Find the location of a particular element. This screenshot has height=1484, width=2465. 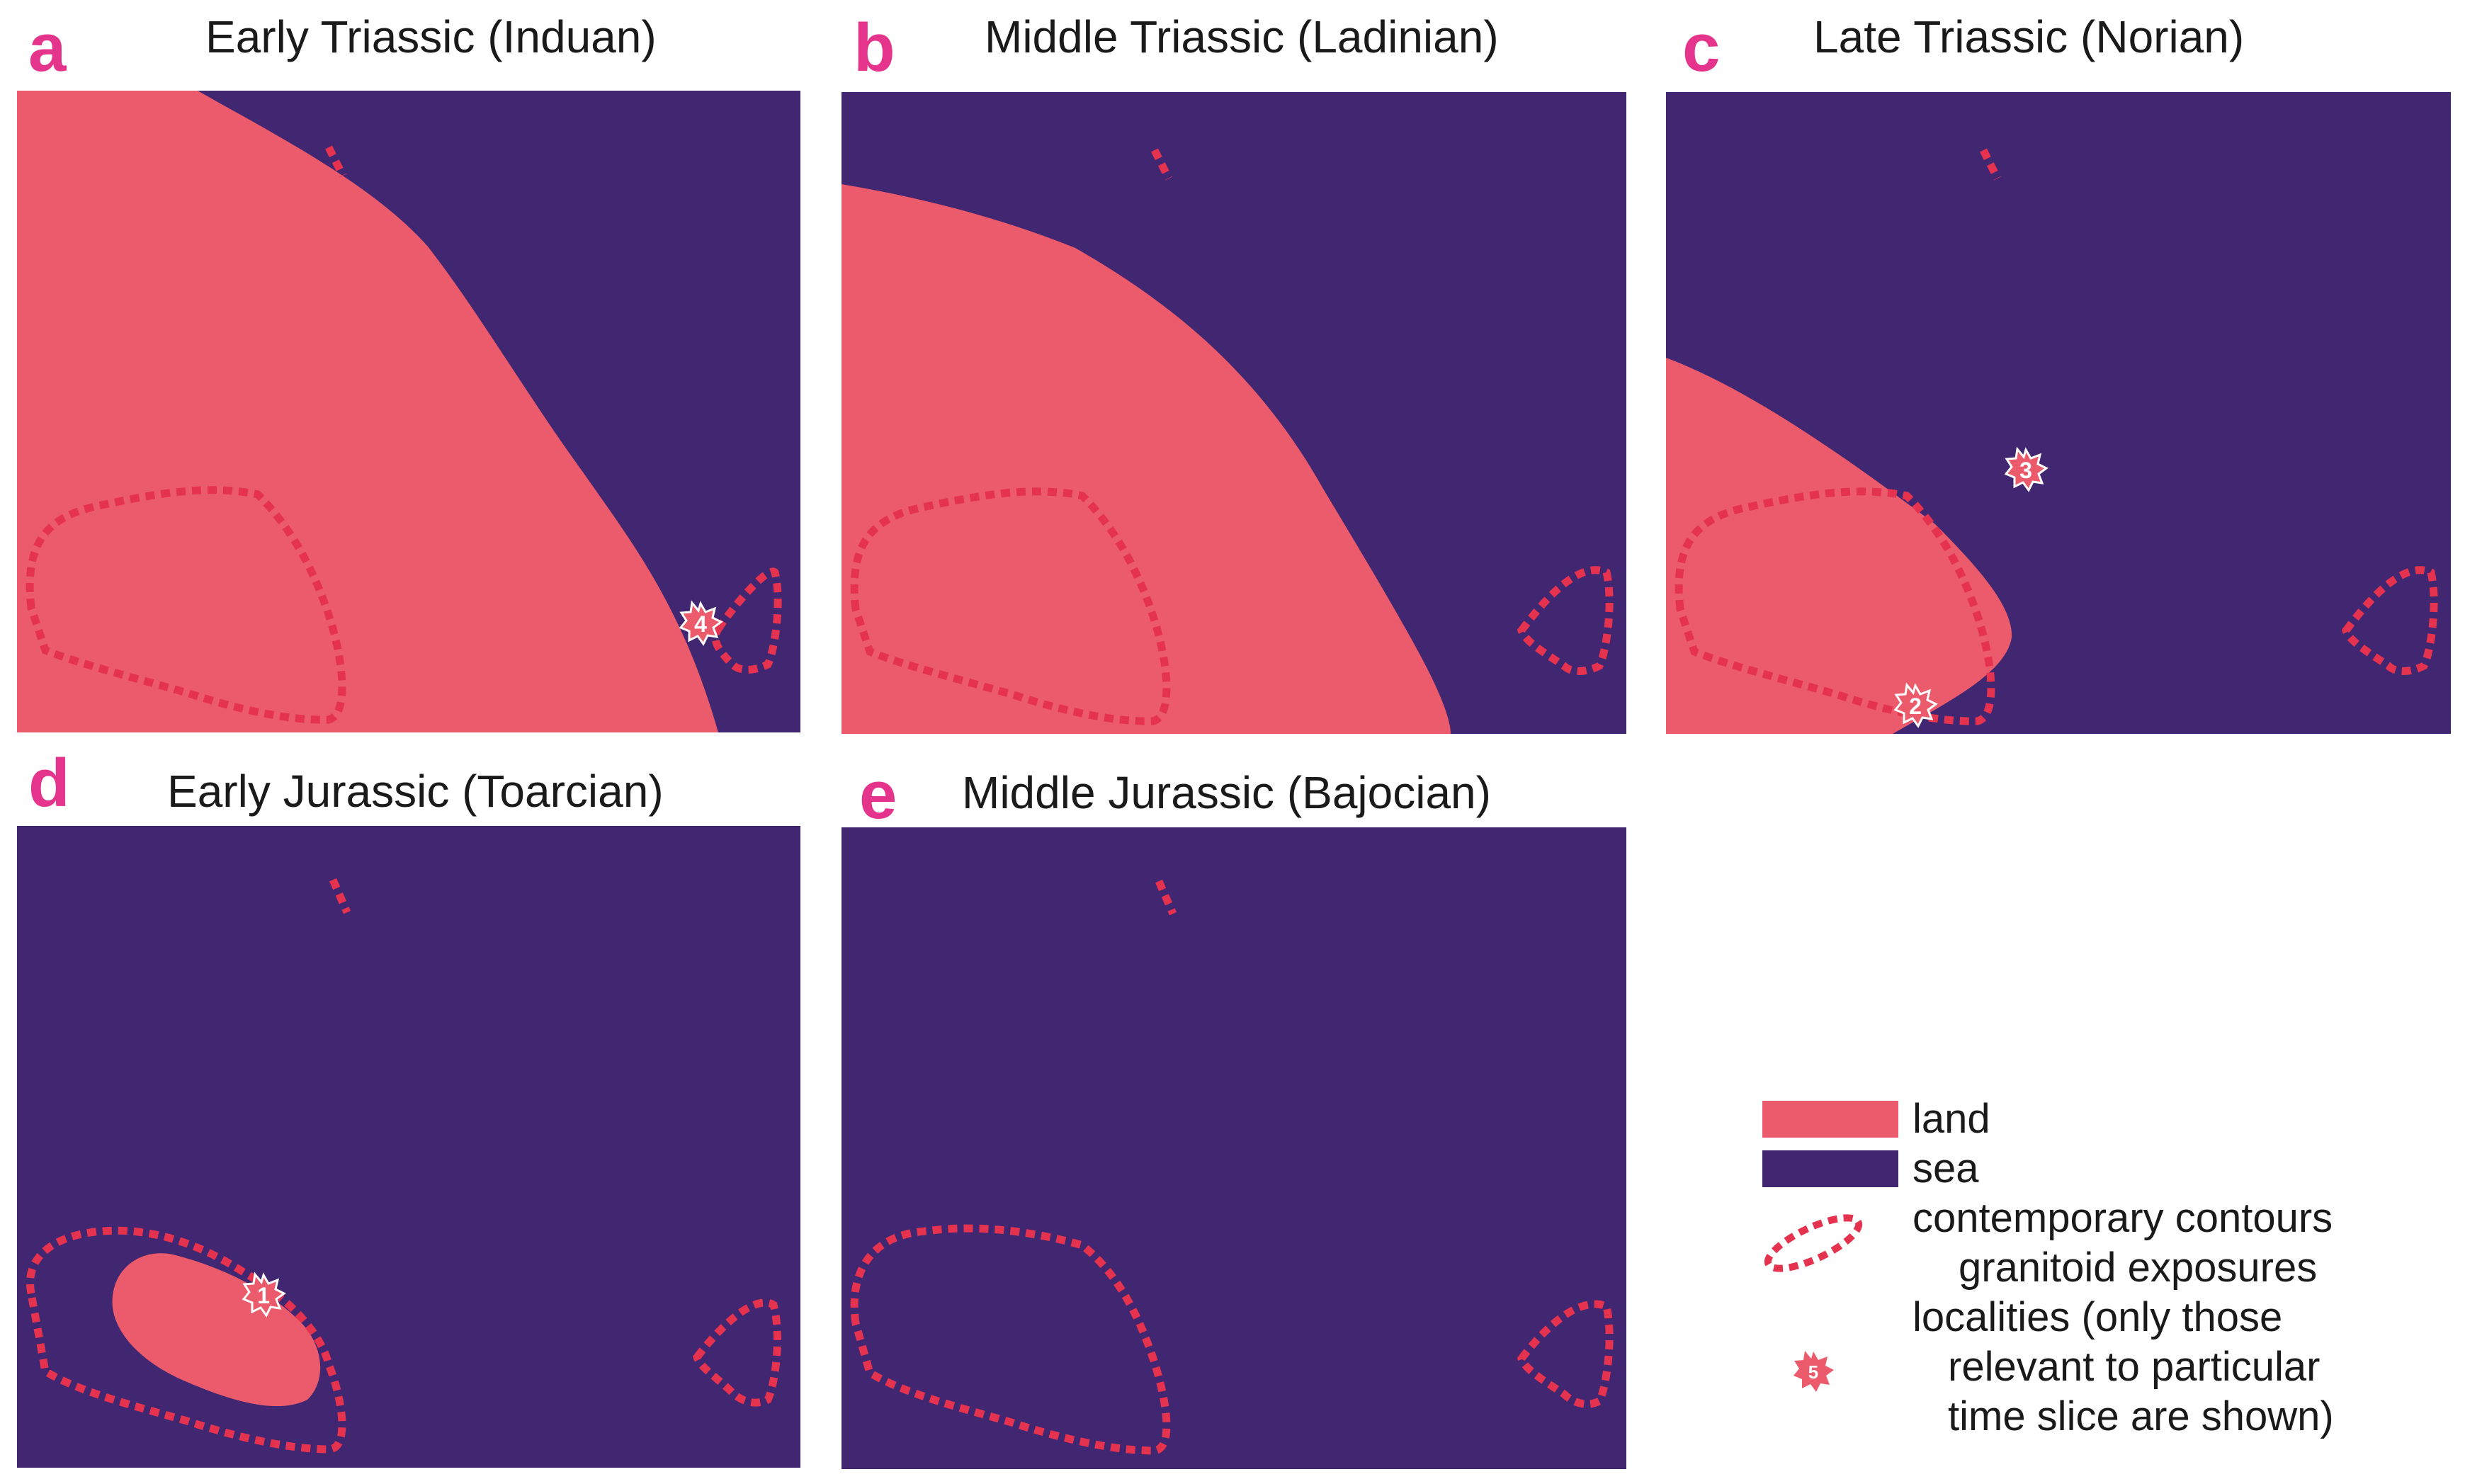

panel-title-b: Middle Triassic (Ladinian) is located at coordinates (1242, 36).